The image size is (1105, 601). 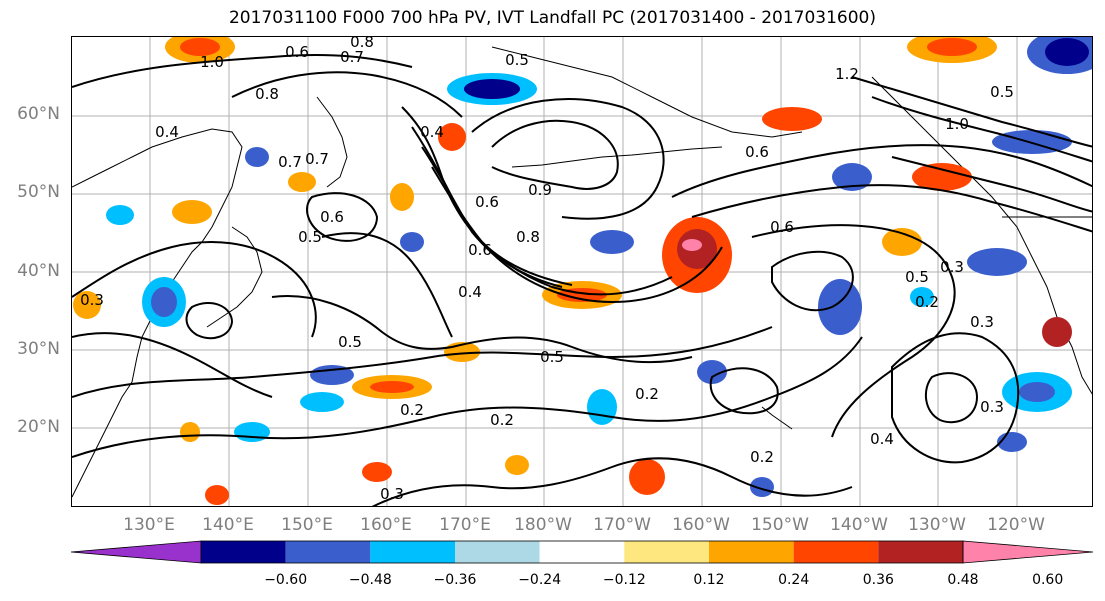 I want to click on colorbar-outline, so click(x=582, y=552).